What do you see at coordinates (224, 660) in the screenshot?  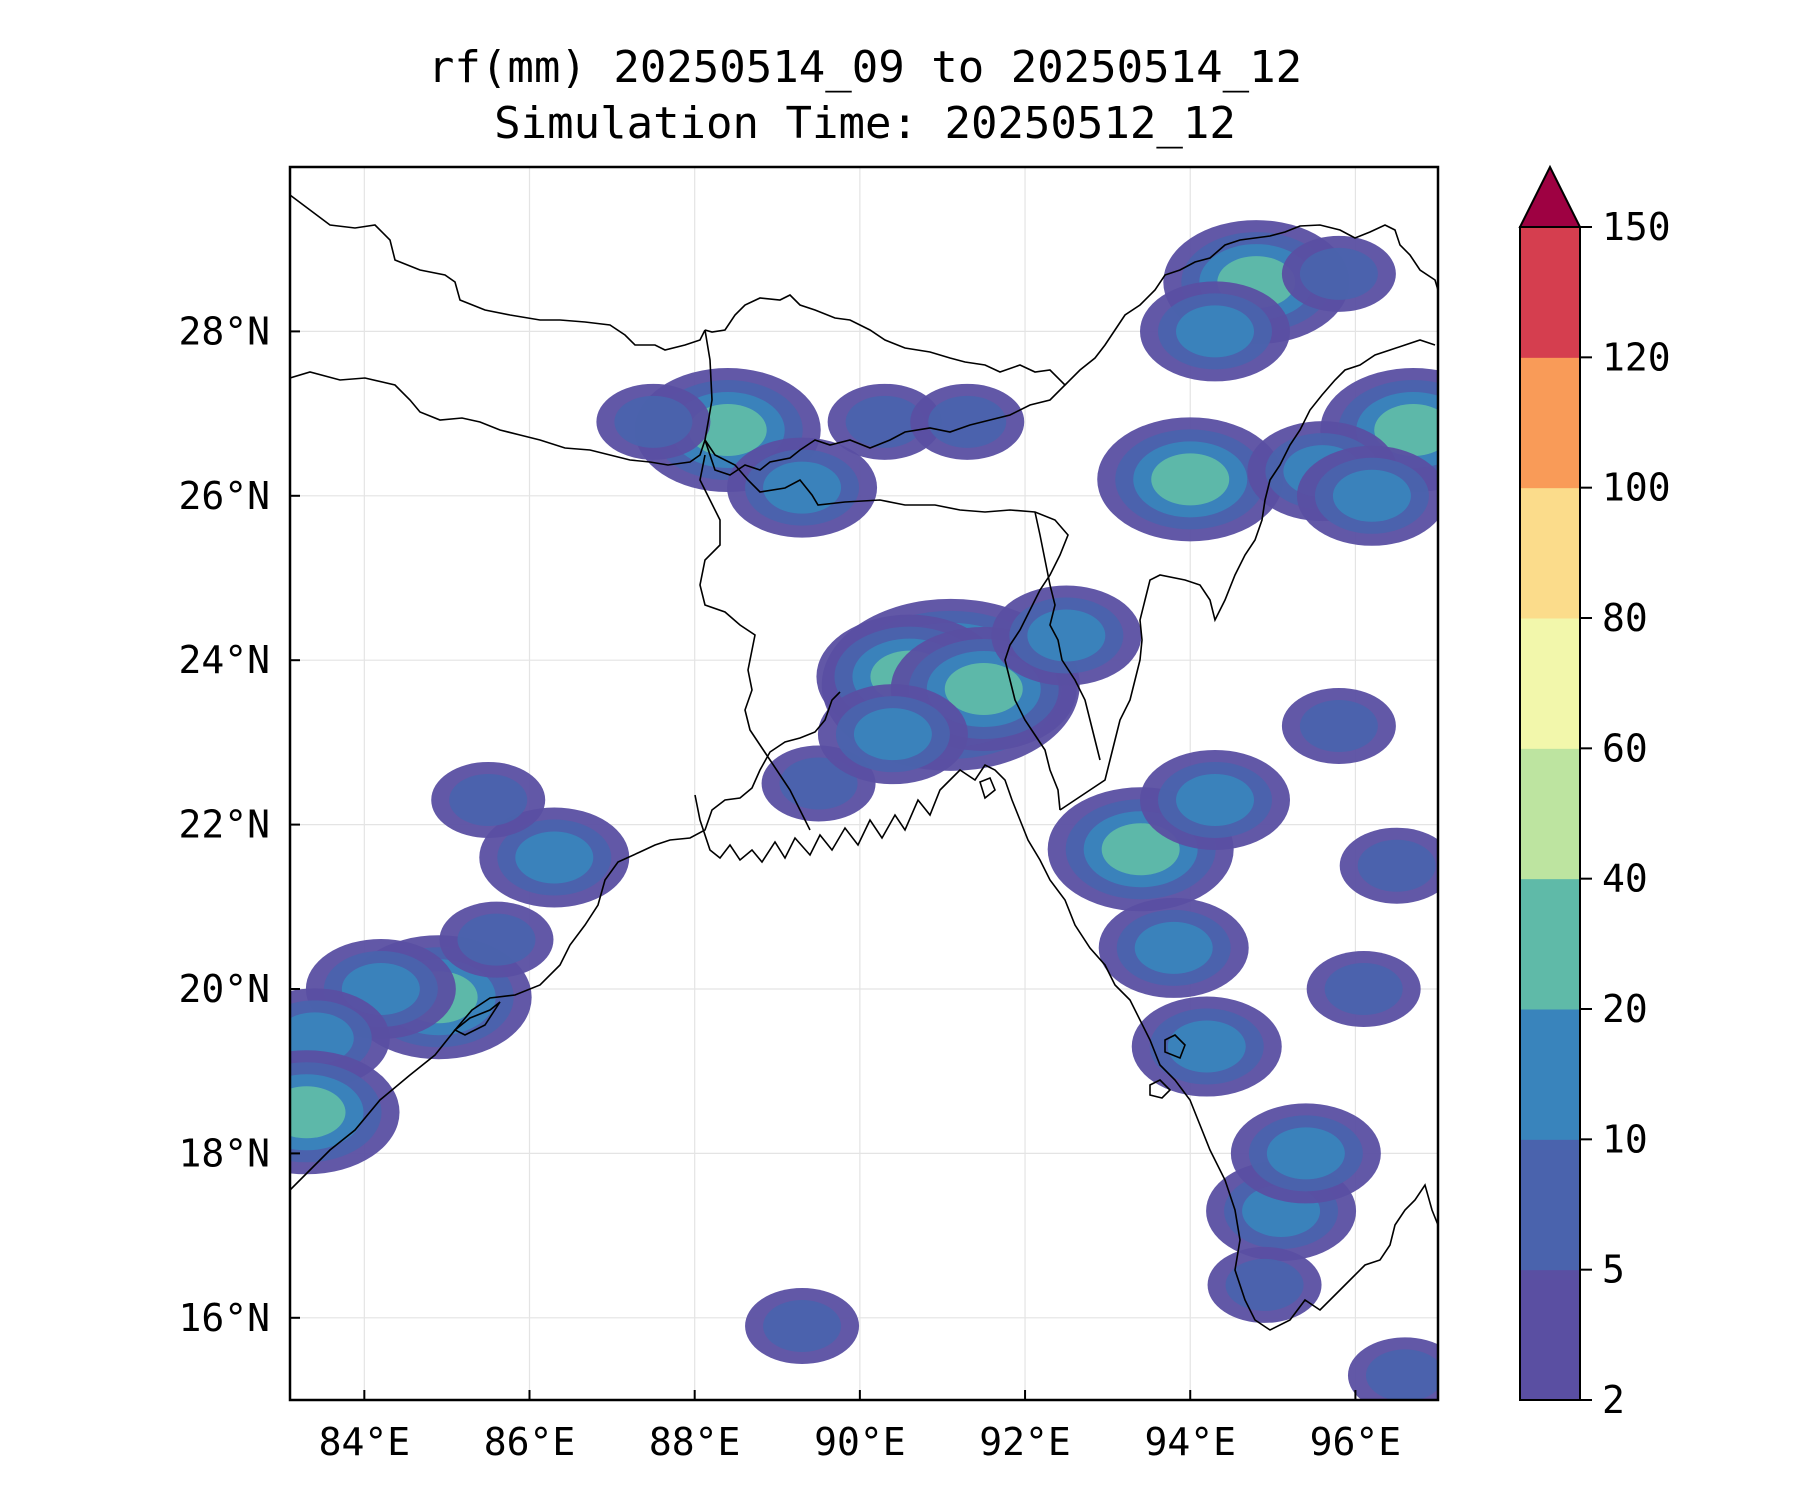 I see `lat-tick-label: 24°N` at bounding box center [224, 660].